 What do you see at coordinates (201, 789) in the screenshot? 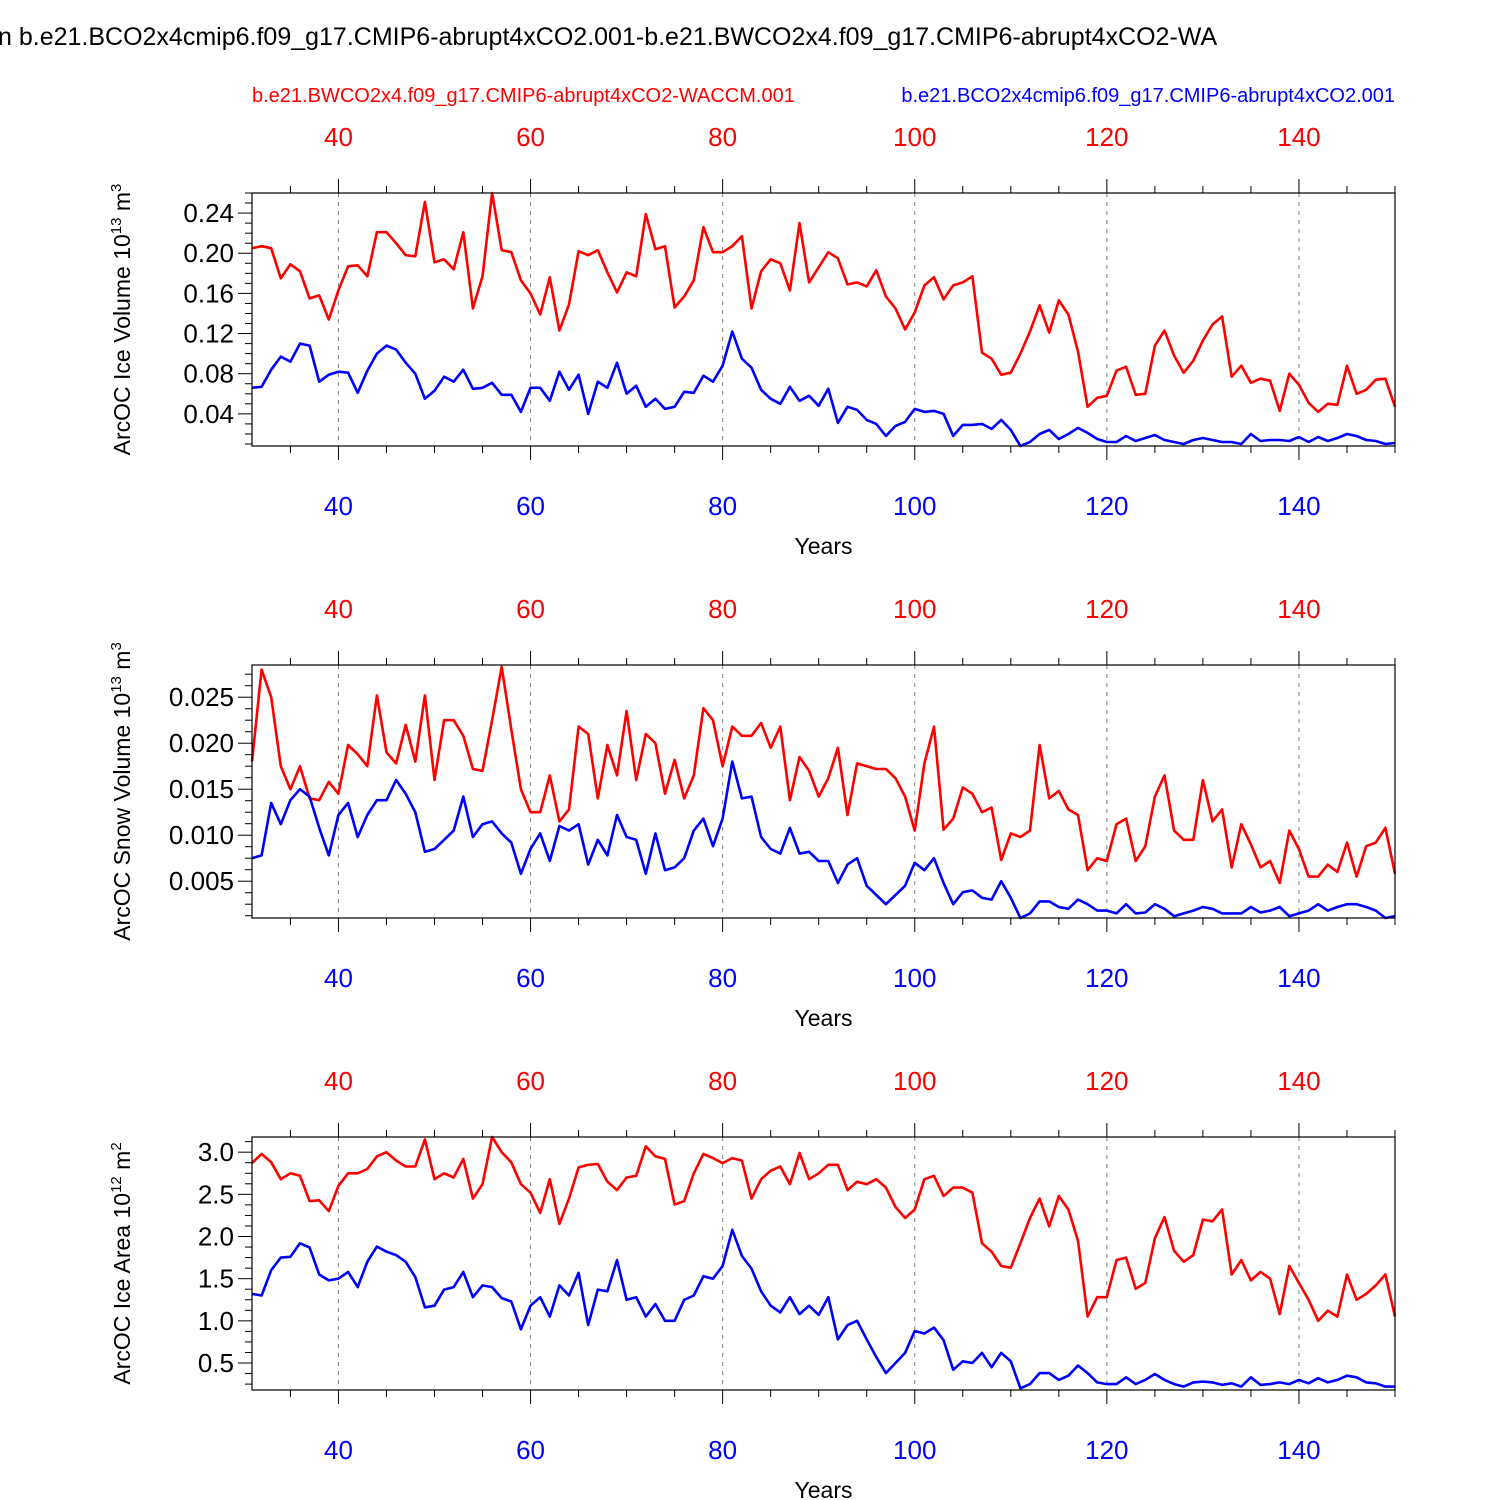
I see `y-tick-label: 0.015` at bounding box center [201, 789].